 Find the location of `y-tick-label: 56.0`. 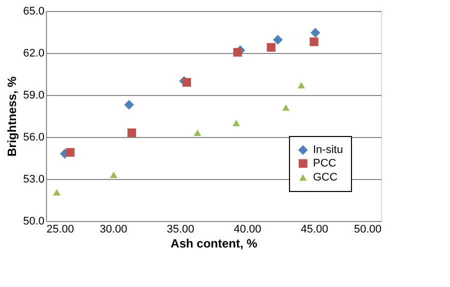

y-tick-label: 56.0 is located at coordinates (33, 138).